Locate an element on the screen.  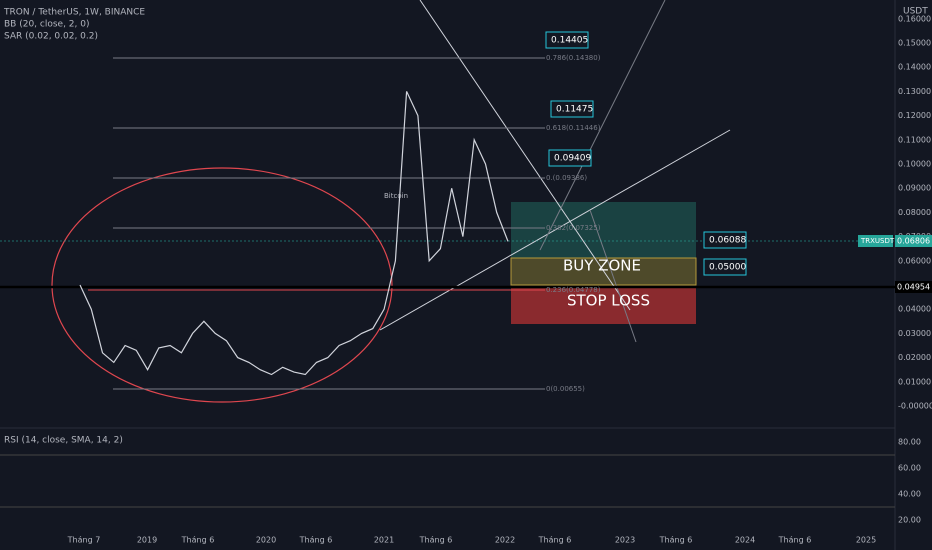
price-tick-label: 0.16000 is located at coordinates (914, 18).